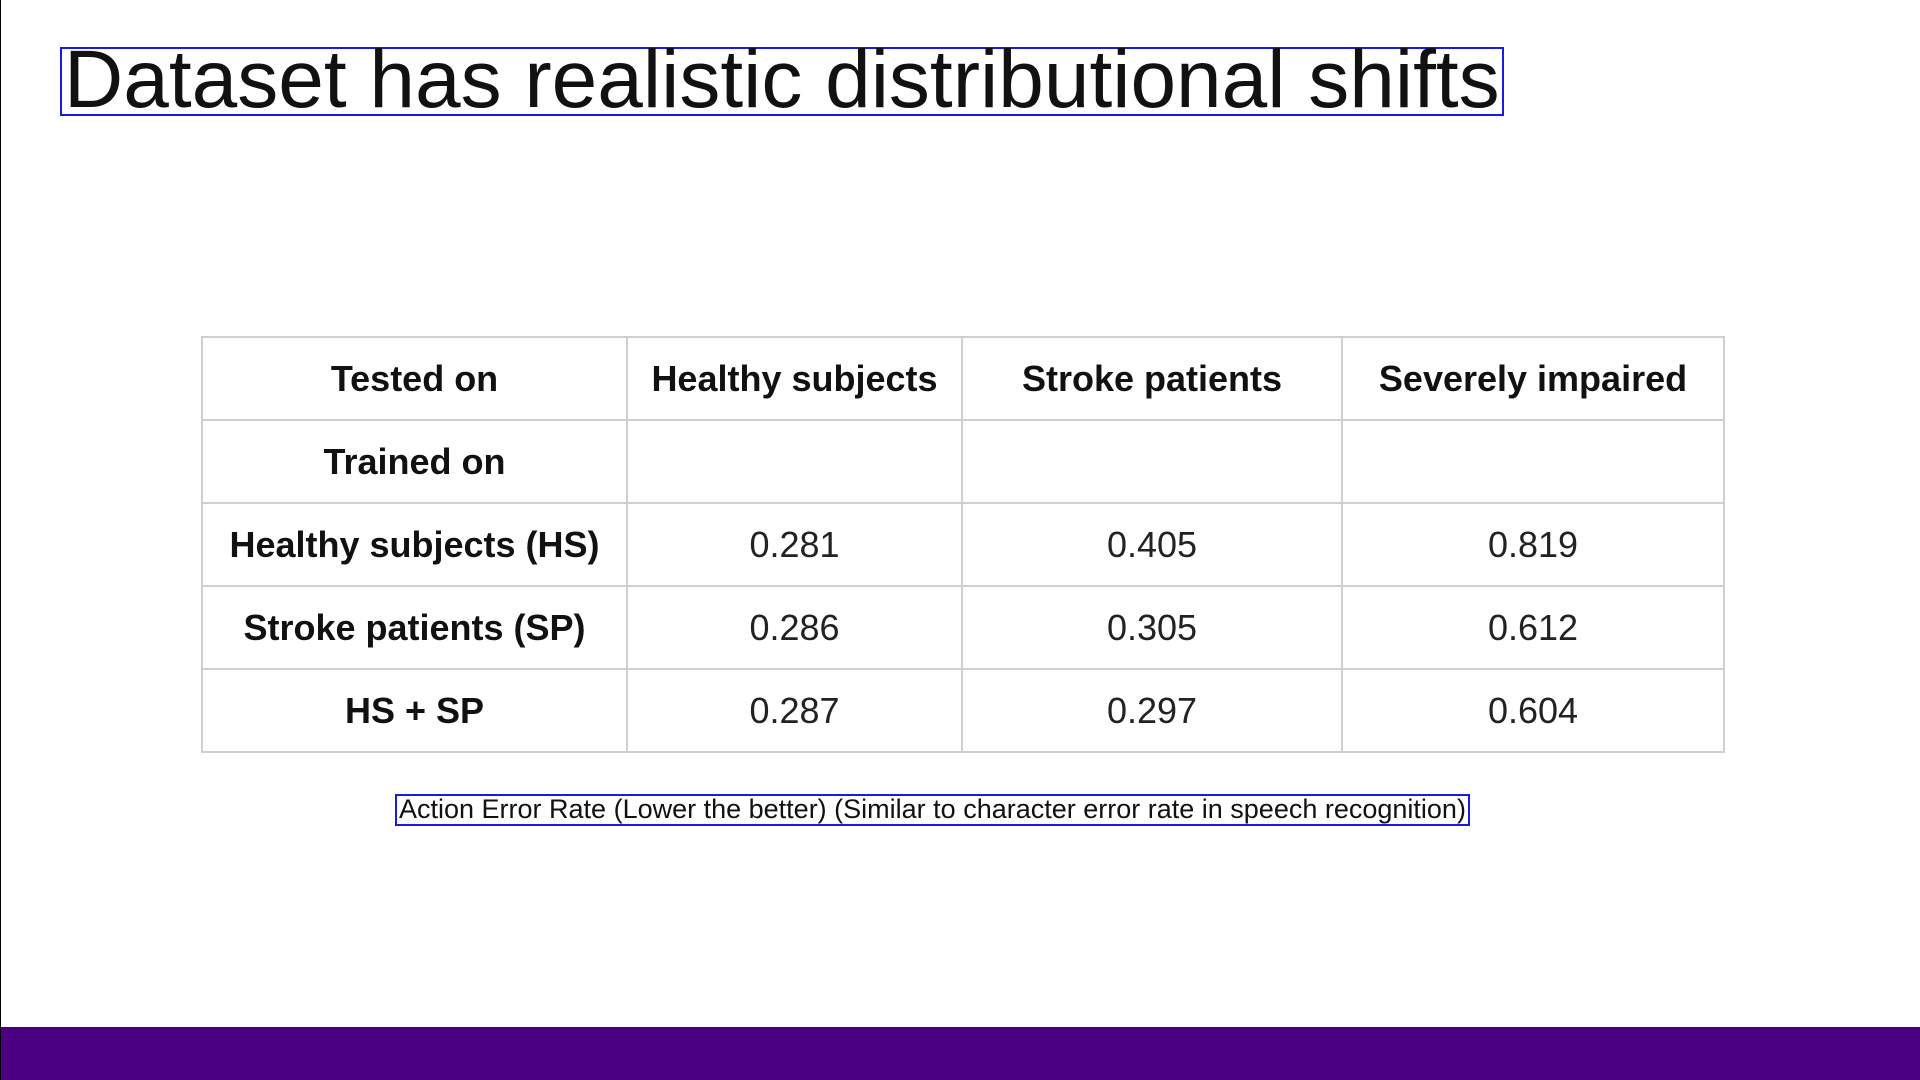 The height and width of the screenshot is (1080, 1920). I want to click on table-cell: 0.604, so click(1533, 710).